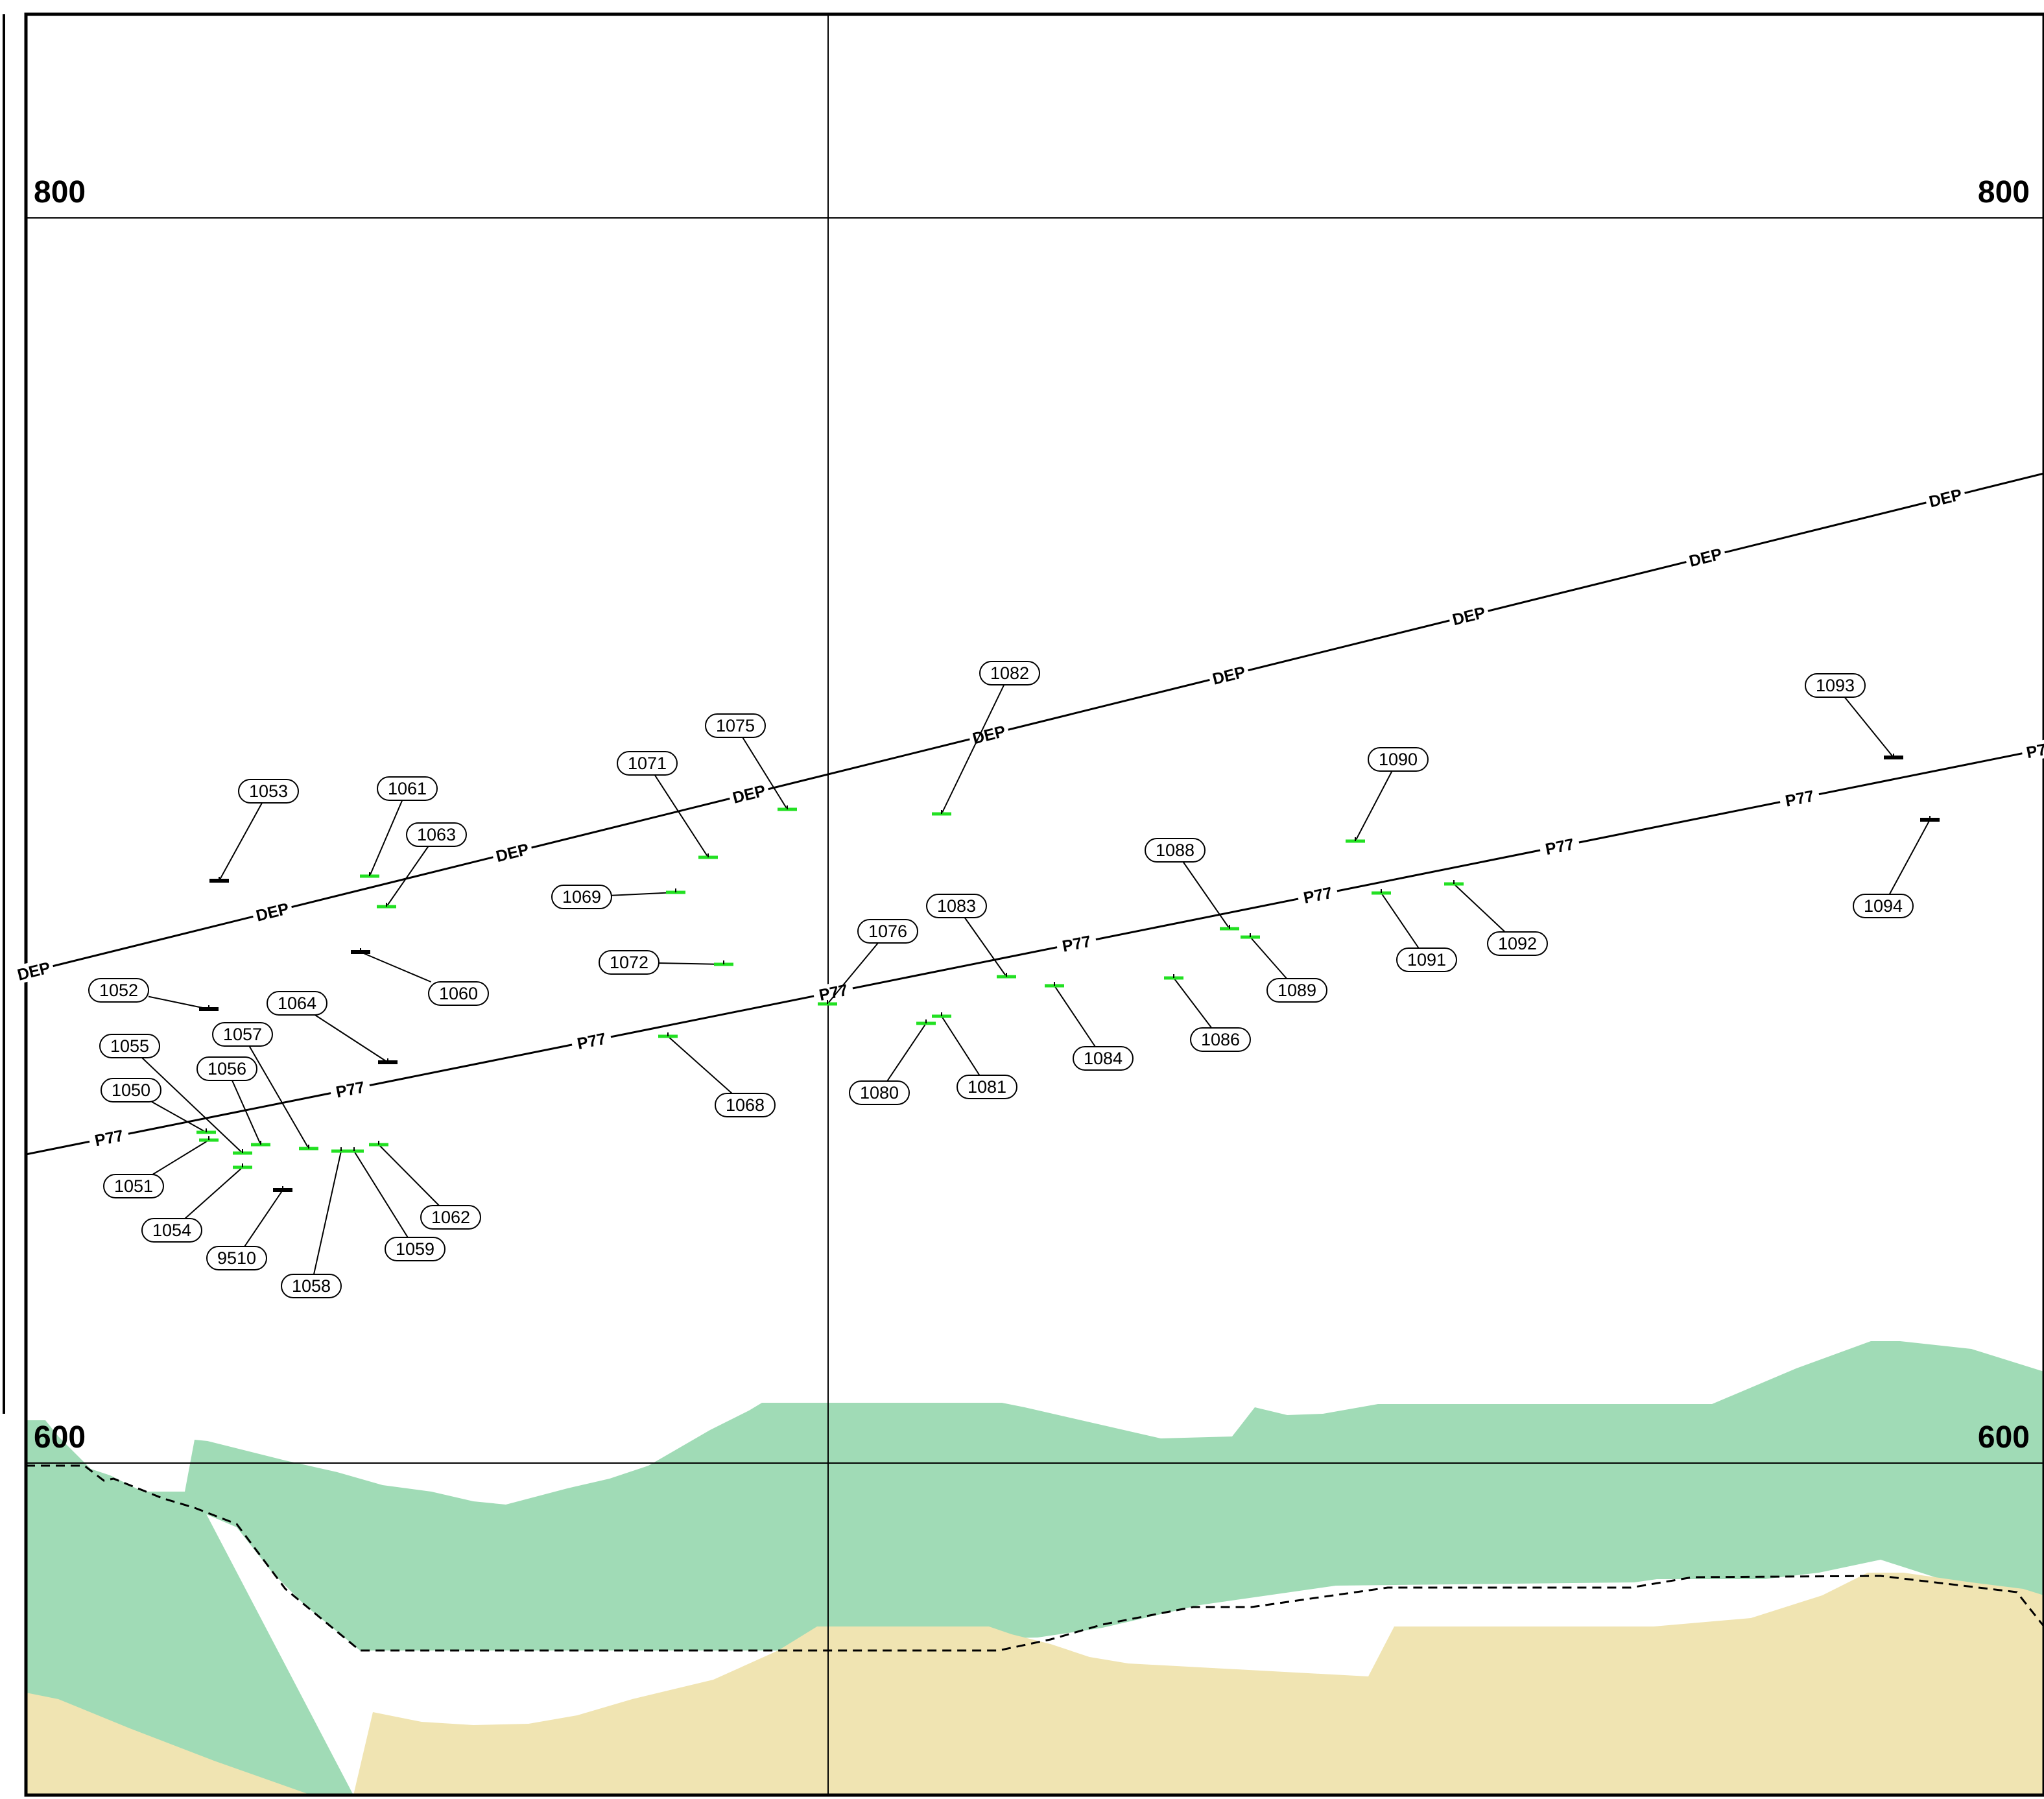 The width and height of the screenshot is (2044, 1799). I want to click on point-label: 1057, so click(242, 1034).